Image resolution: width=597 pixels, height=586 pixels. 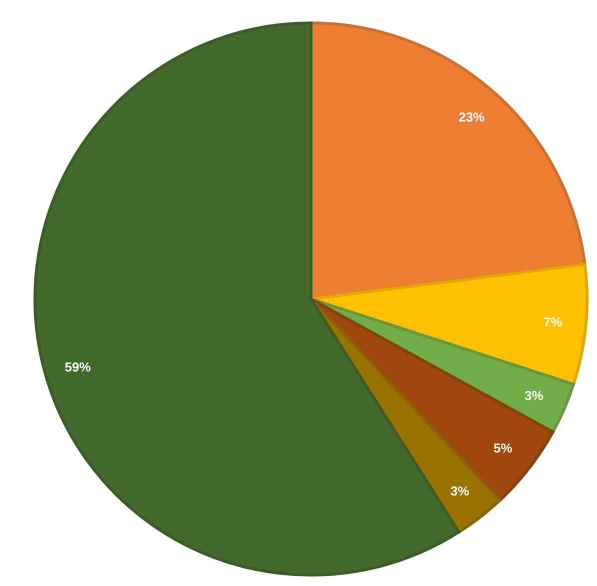 I want to click on pie-slice, so click(x=449, y=324).